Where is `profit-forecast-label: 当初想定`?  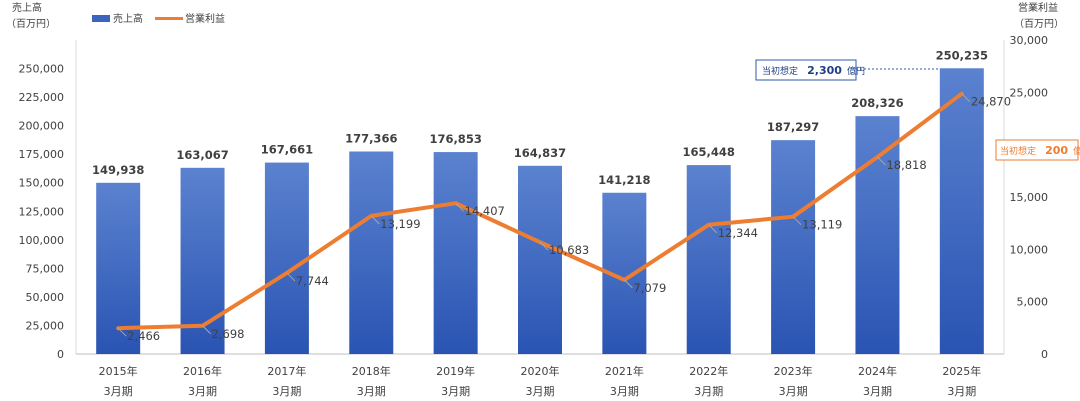
profit-forecast-label: 当初想定 is located at coordinates (1018, 151).